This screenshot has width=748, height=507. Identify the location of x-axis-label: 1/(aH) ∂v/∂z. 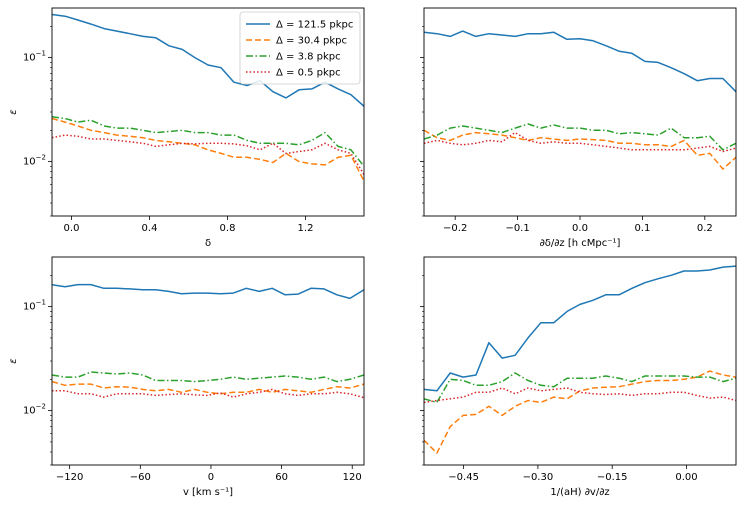
(579, 492).